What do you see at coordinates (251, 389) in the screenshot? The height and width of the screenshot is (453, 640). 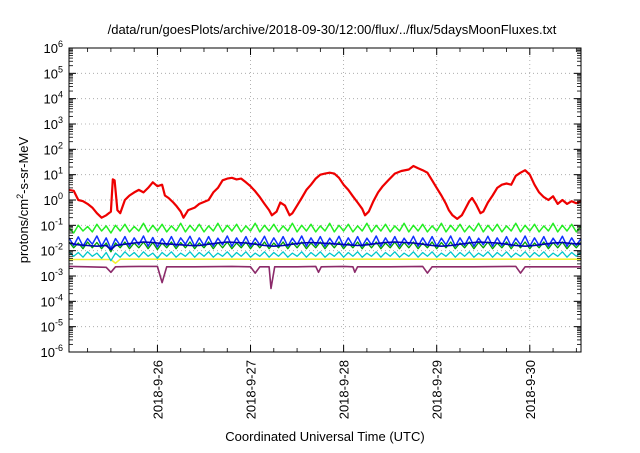 I see `x-tick-label: 2018-9-27` at bounding box center [251, 389].